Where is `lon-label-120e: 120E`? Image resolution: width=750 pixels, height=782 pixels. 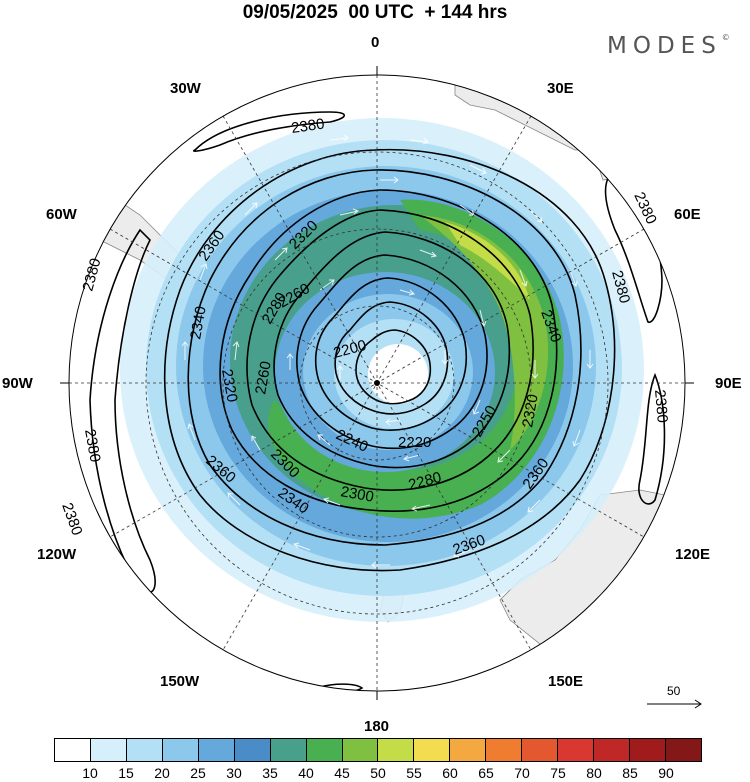
lon-label-120e: 120E is located at coordinates (693, 554).